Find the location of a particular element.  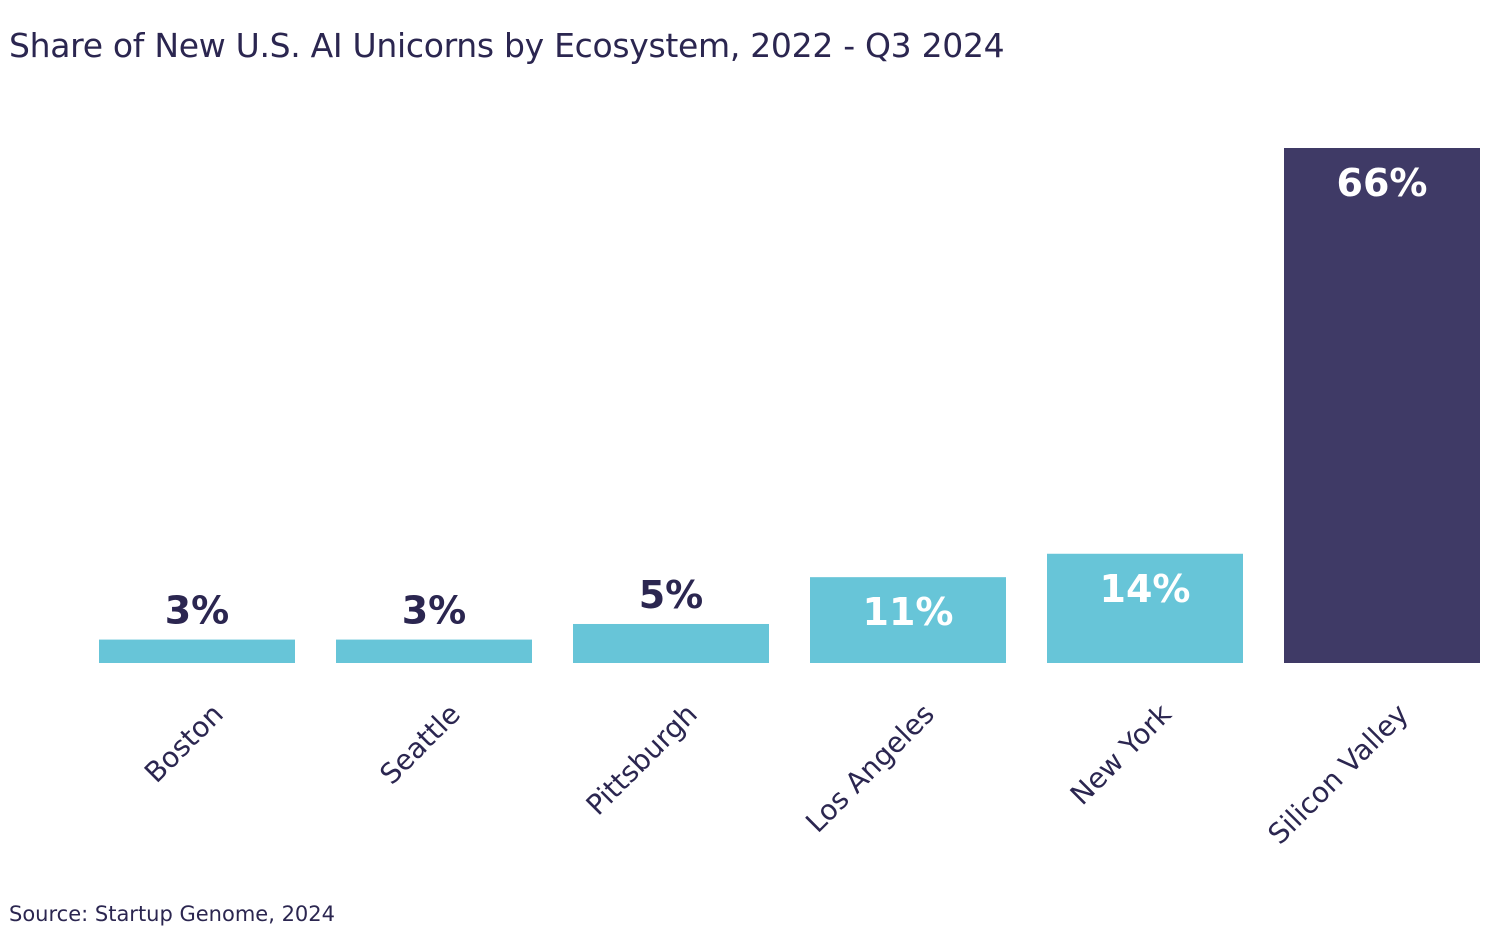

bar-new-york is located at coordinates (1145, 608).